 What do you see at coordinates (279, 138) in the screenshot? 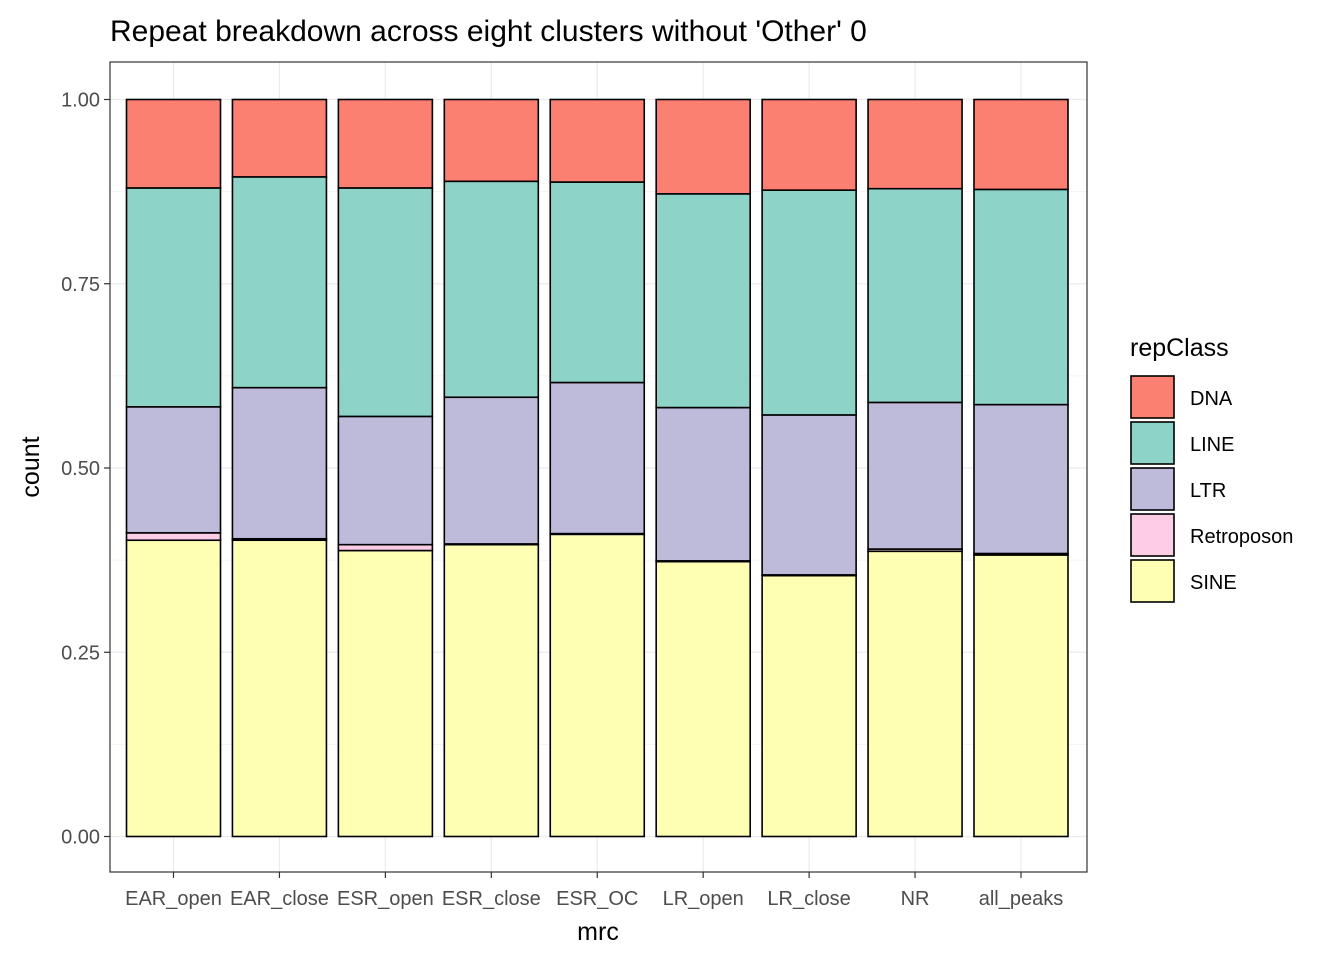
I see `bar-segment-dna-ear_close` at bounding box center [279, 138].